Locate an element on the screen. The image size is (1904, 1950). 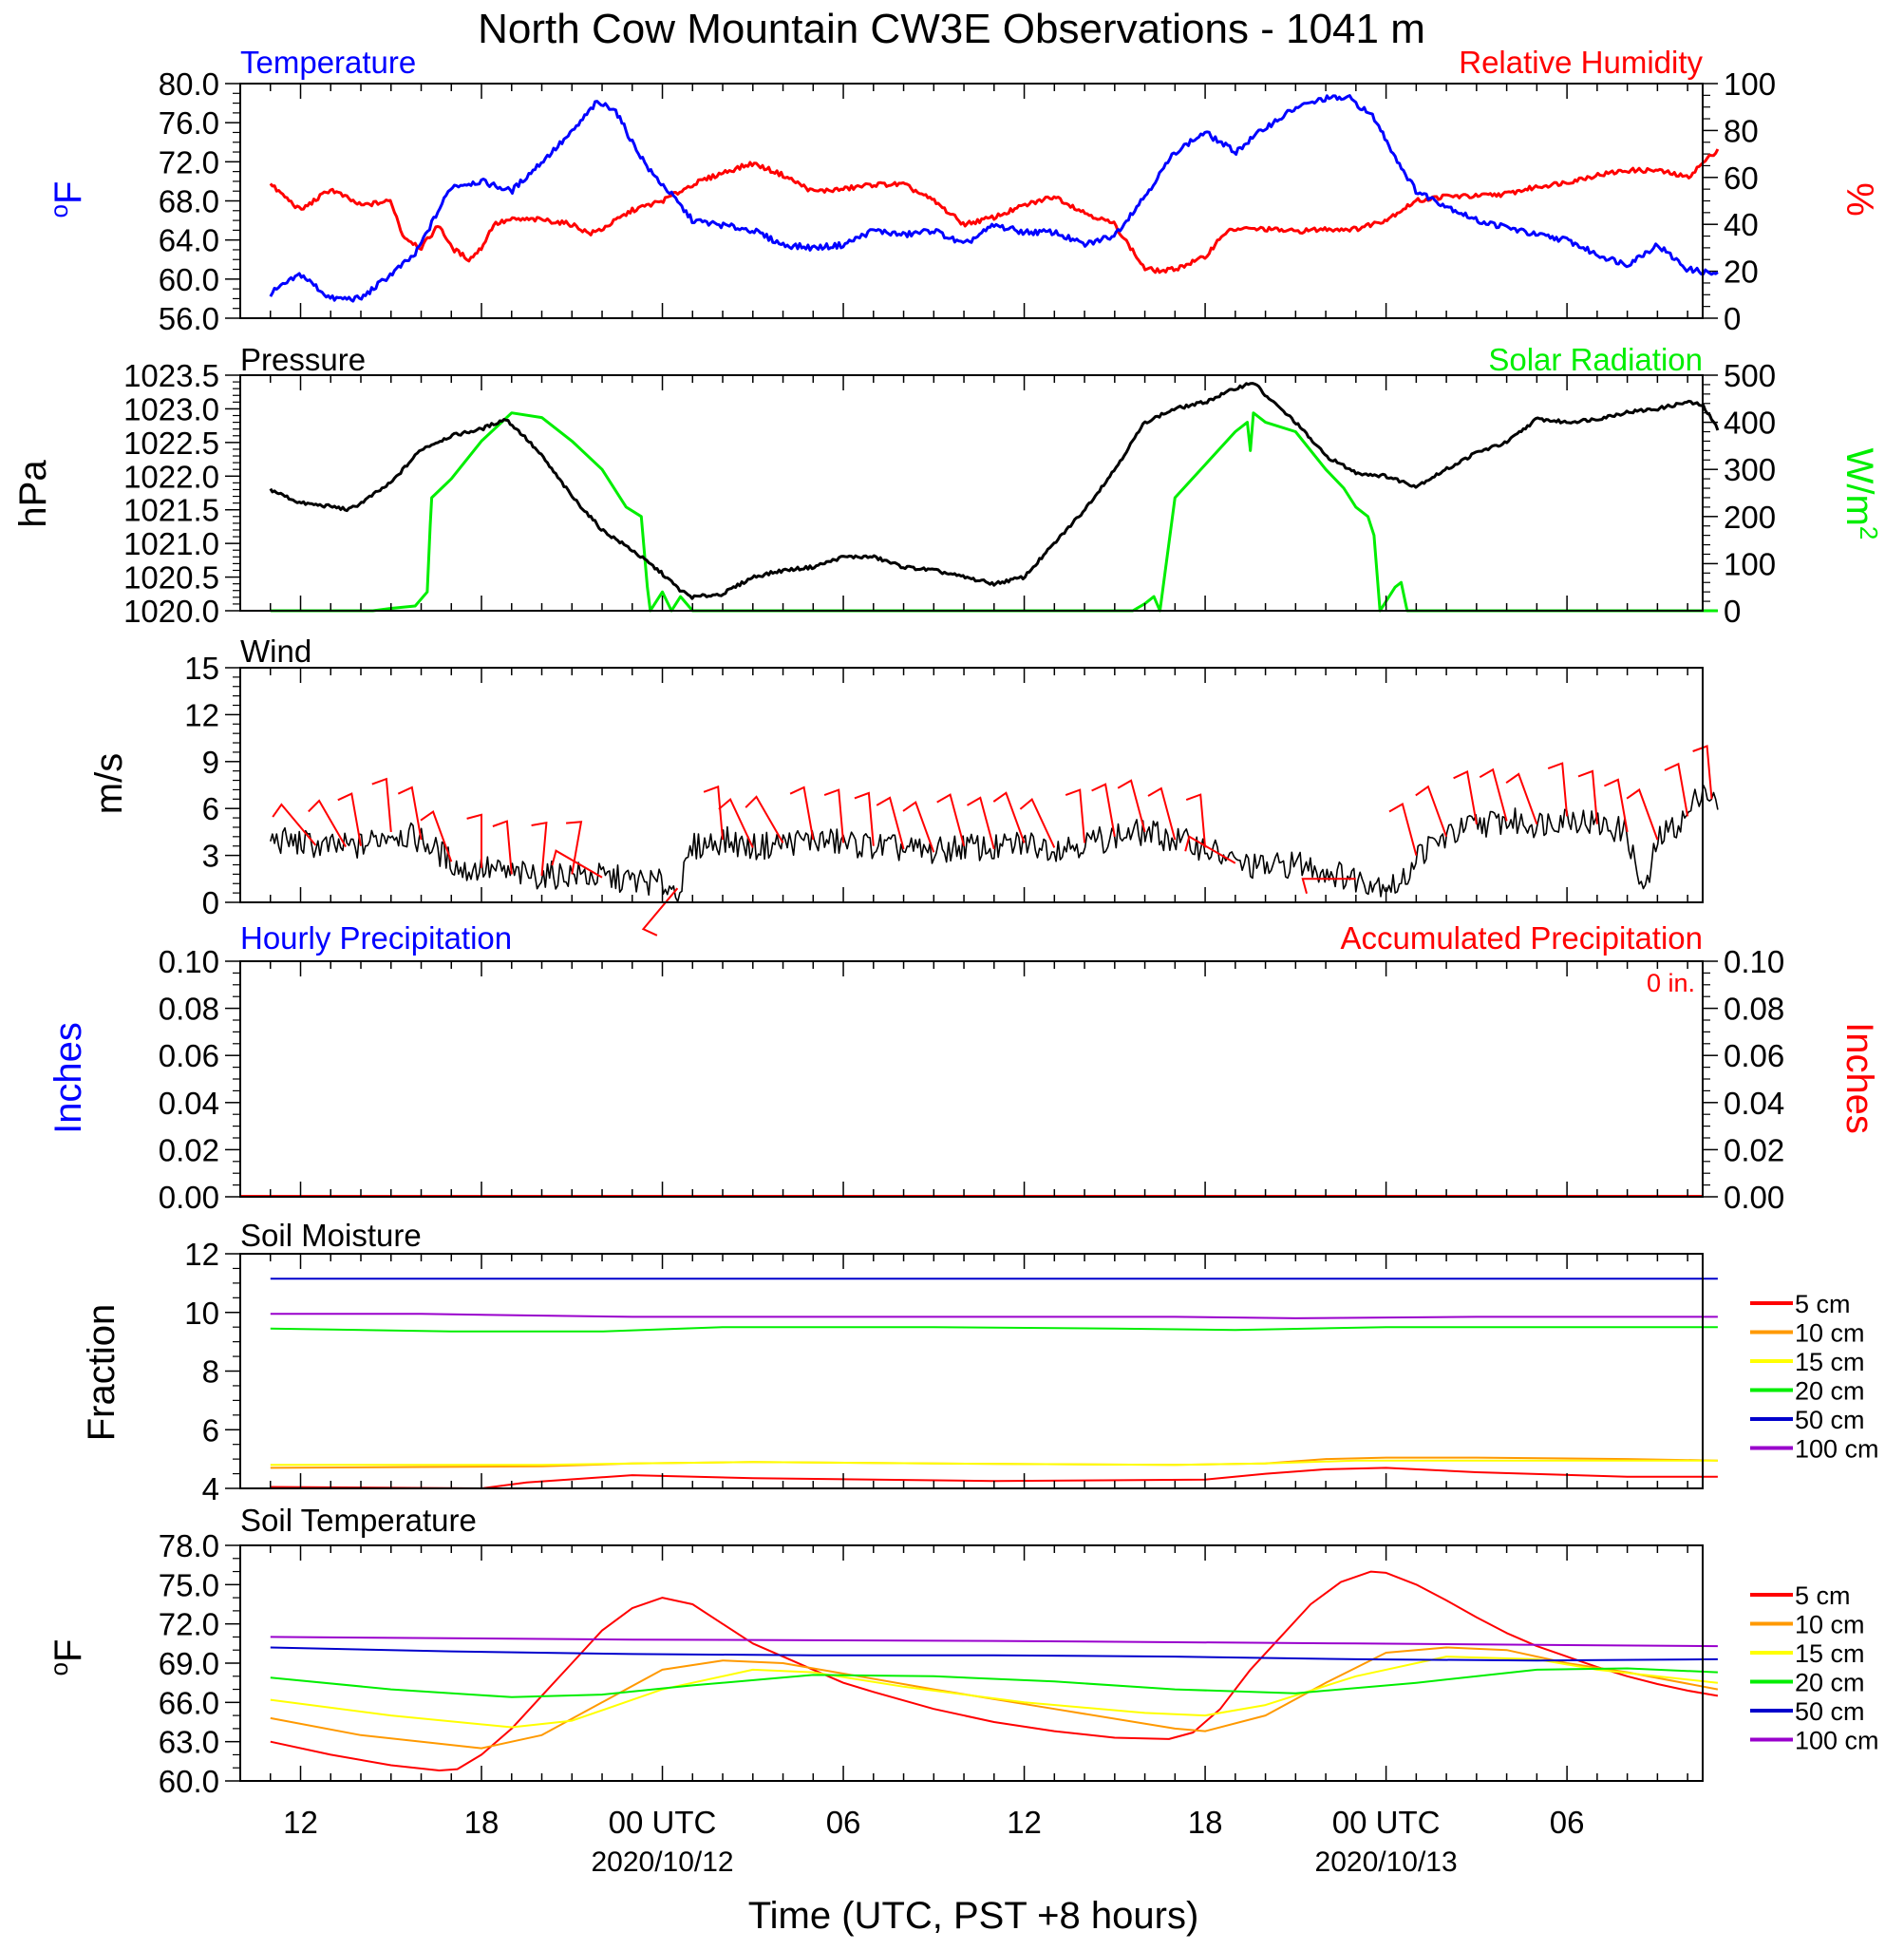
y-tick-label: 63.0 is located at coordinates (189, 1742).